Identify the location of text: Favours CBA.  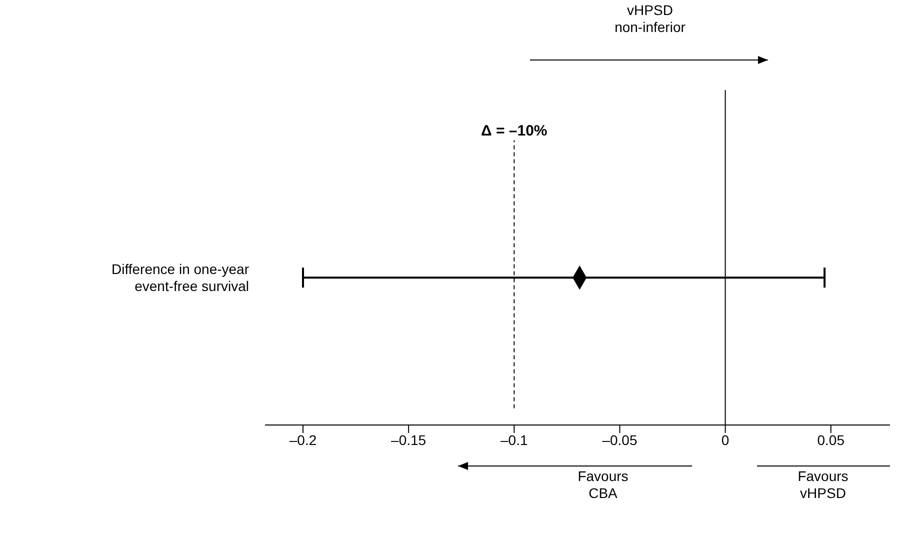
(603, 485).